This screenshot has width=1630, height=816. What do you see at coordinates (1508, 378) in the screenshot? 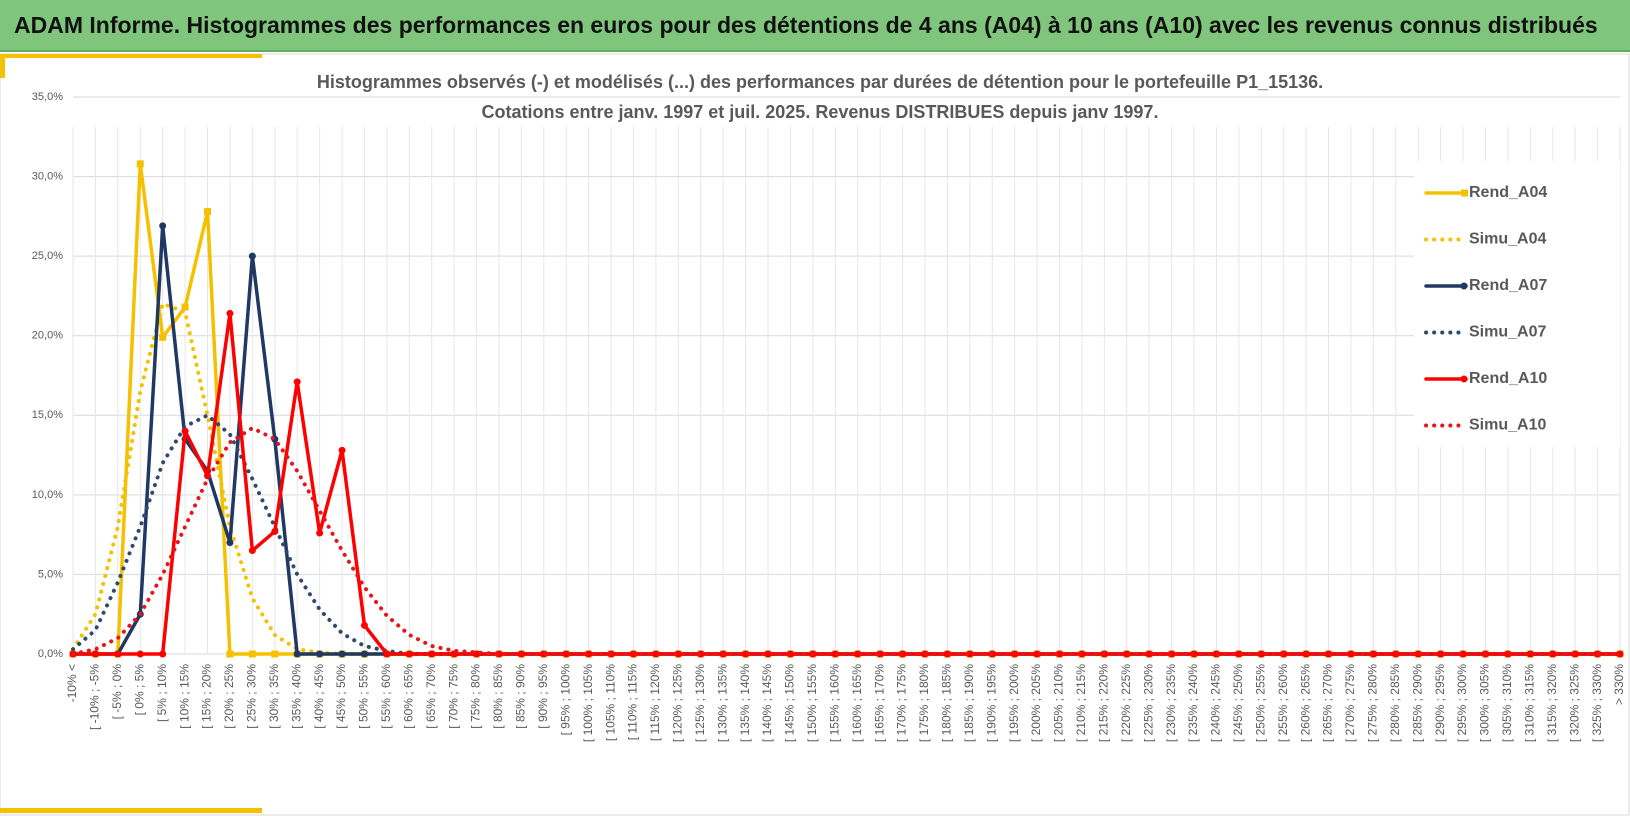
I see `legend-label: Rend_A10` at bounding box center [1508, 378].